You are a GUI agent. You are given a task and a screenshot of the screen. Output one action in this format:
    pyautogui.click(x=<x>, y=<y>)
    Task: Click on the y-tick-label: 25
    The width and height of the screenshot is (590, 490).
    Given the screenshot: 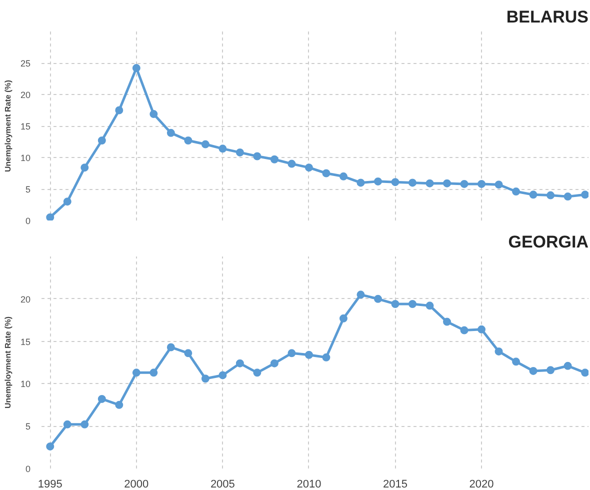 What is the action you would take?
    pyautogui.click(x=25, y=63)
    